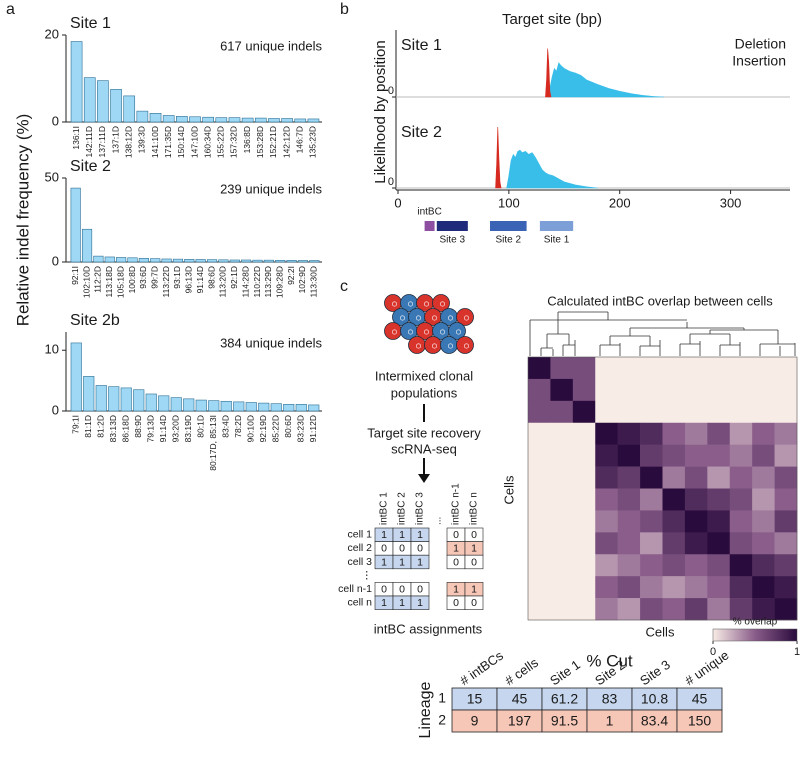 Image resolution: width=800 pixels, height=771 pixels. What do you see at coordinates (143, 277) in the screenshot?
I see `x-tick-label: 93:6D` at bounding box center [143, 277].